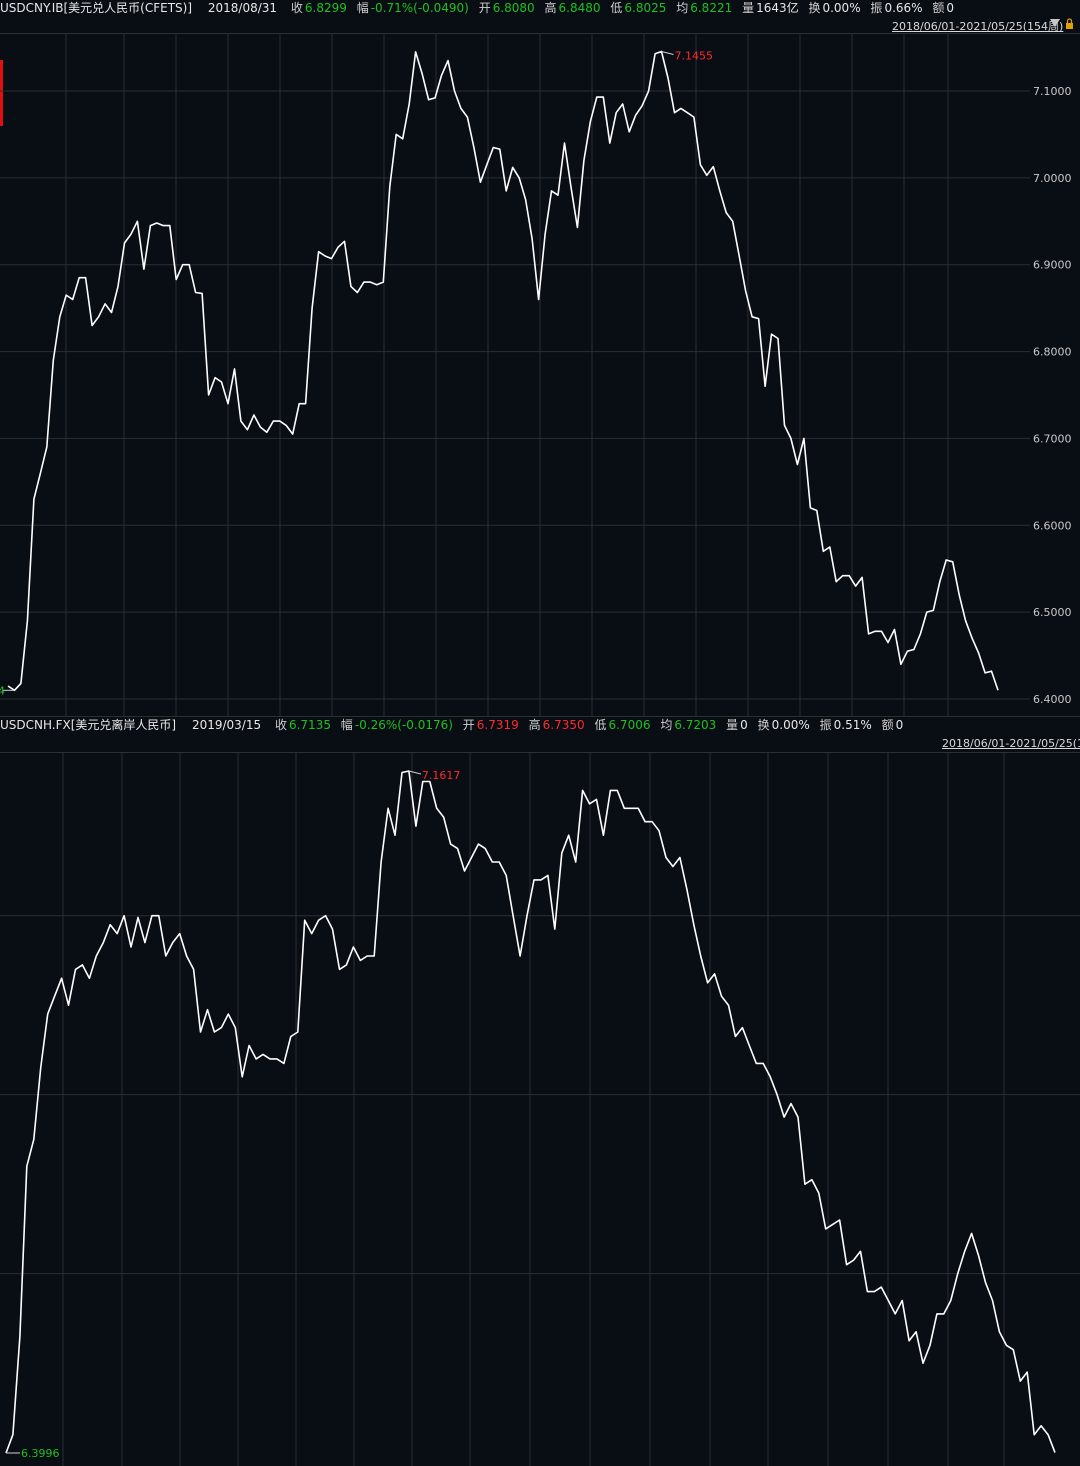  What do you see at coordinates (362, 8) in the screenshot?
I see `panel1-change-label: 幅` at bounding box center [362, 8].